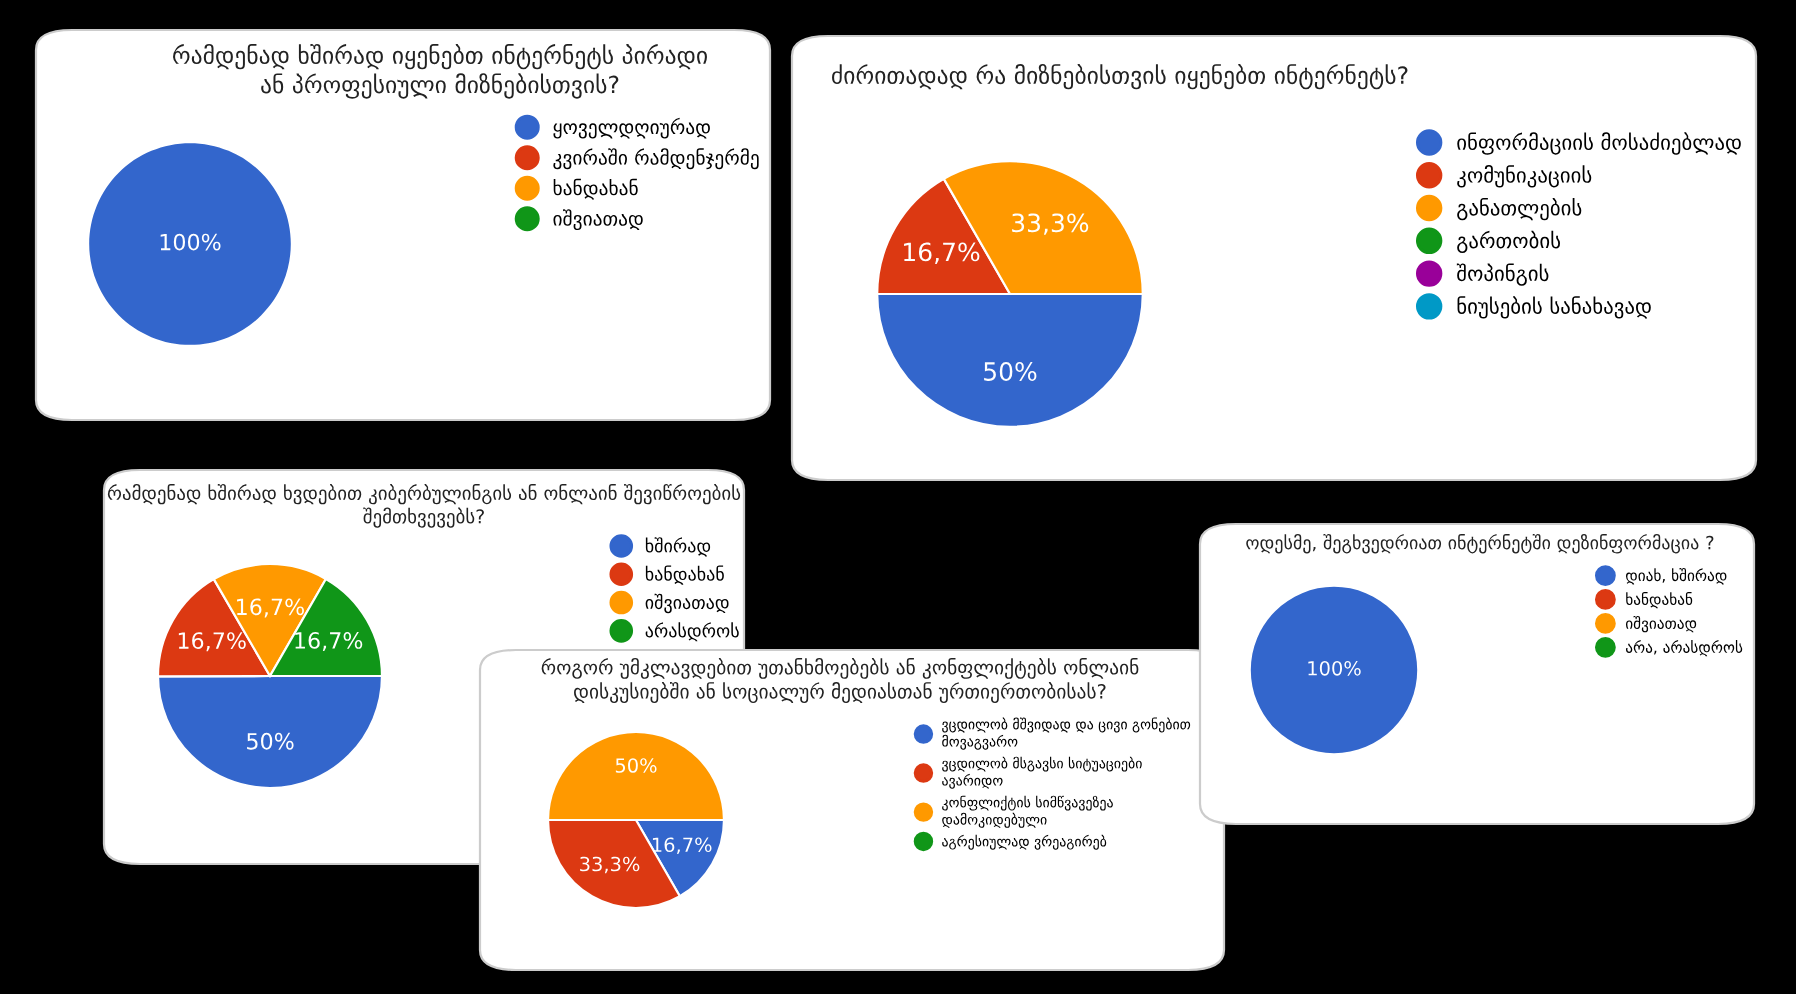 This screenshot has width=1796, height=994. Describe the element at coordinates (1120, 77) in the screenshot. I see `chart-title: ძირითადად რა მიზნებისთვის იყენებთ ინტერნეტს?` at that location.